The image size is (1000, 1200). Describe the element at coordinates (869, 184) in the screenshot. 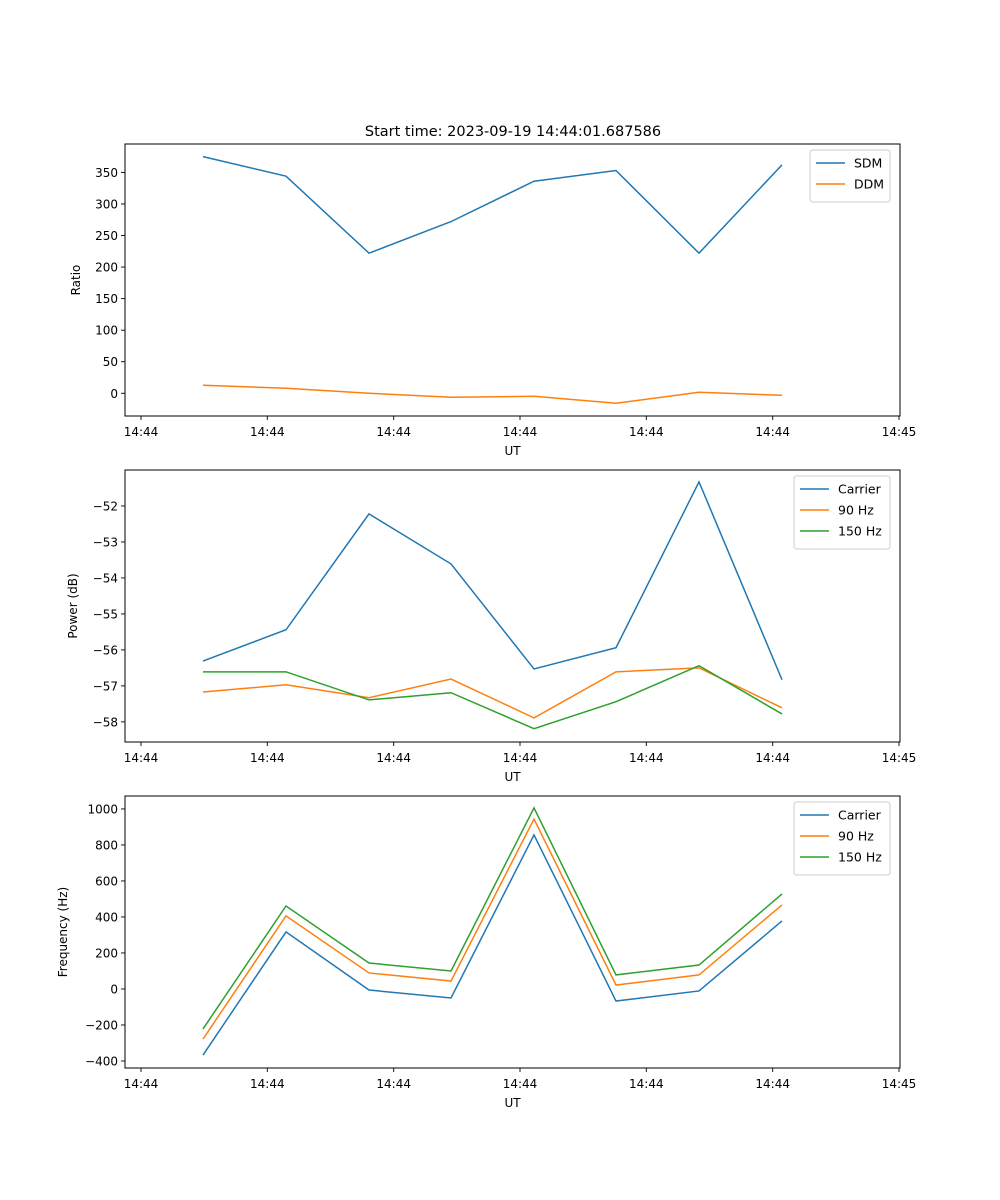

I see `legend-label: DDM` at that location.